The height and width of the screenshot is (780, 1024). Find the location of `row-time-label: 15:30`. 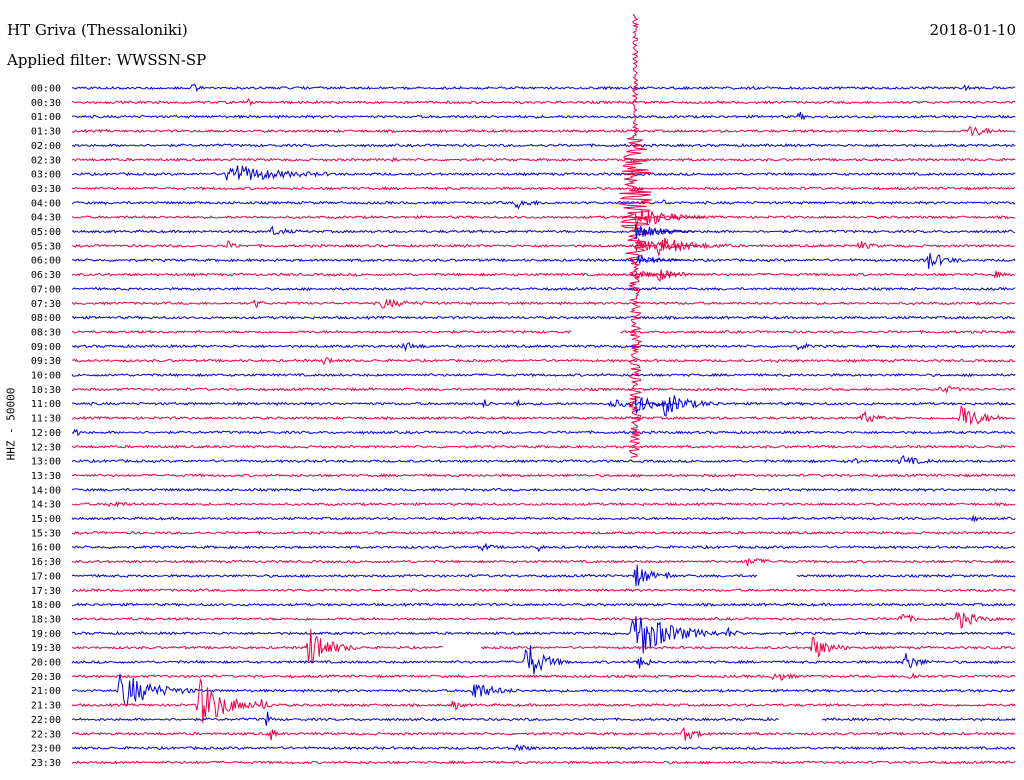

row-time-label: 15:30 is located at coordinates (46, 533).